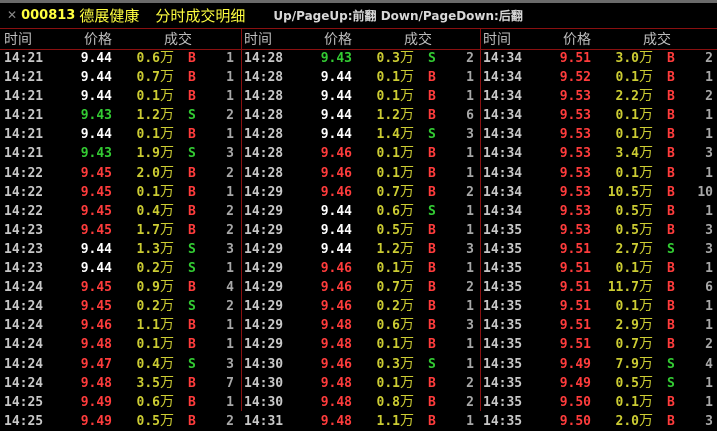 The height and width of the screenshot is (431, 717). I want to click on trade-row: 14:22 9.45 2.0万 B 2, so click(121, 173).